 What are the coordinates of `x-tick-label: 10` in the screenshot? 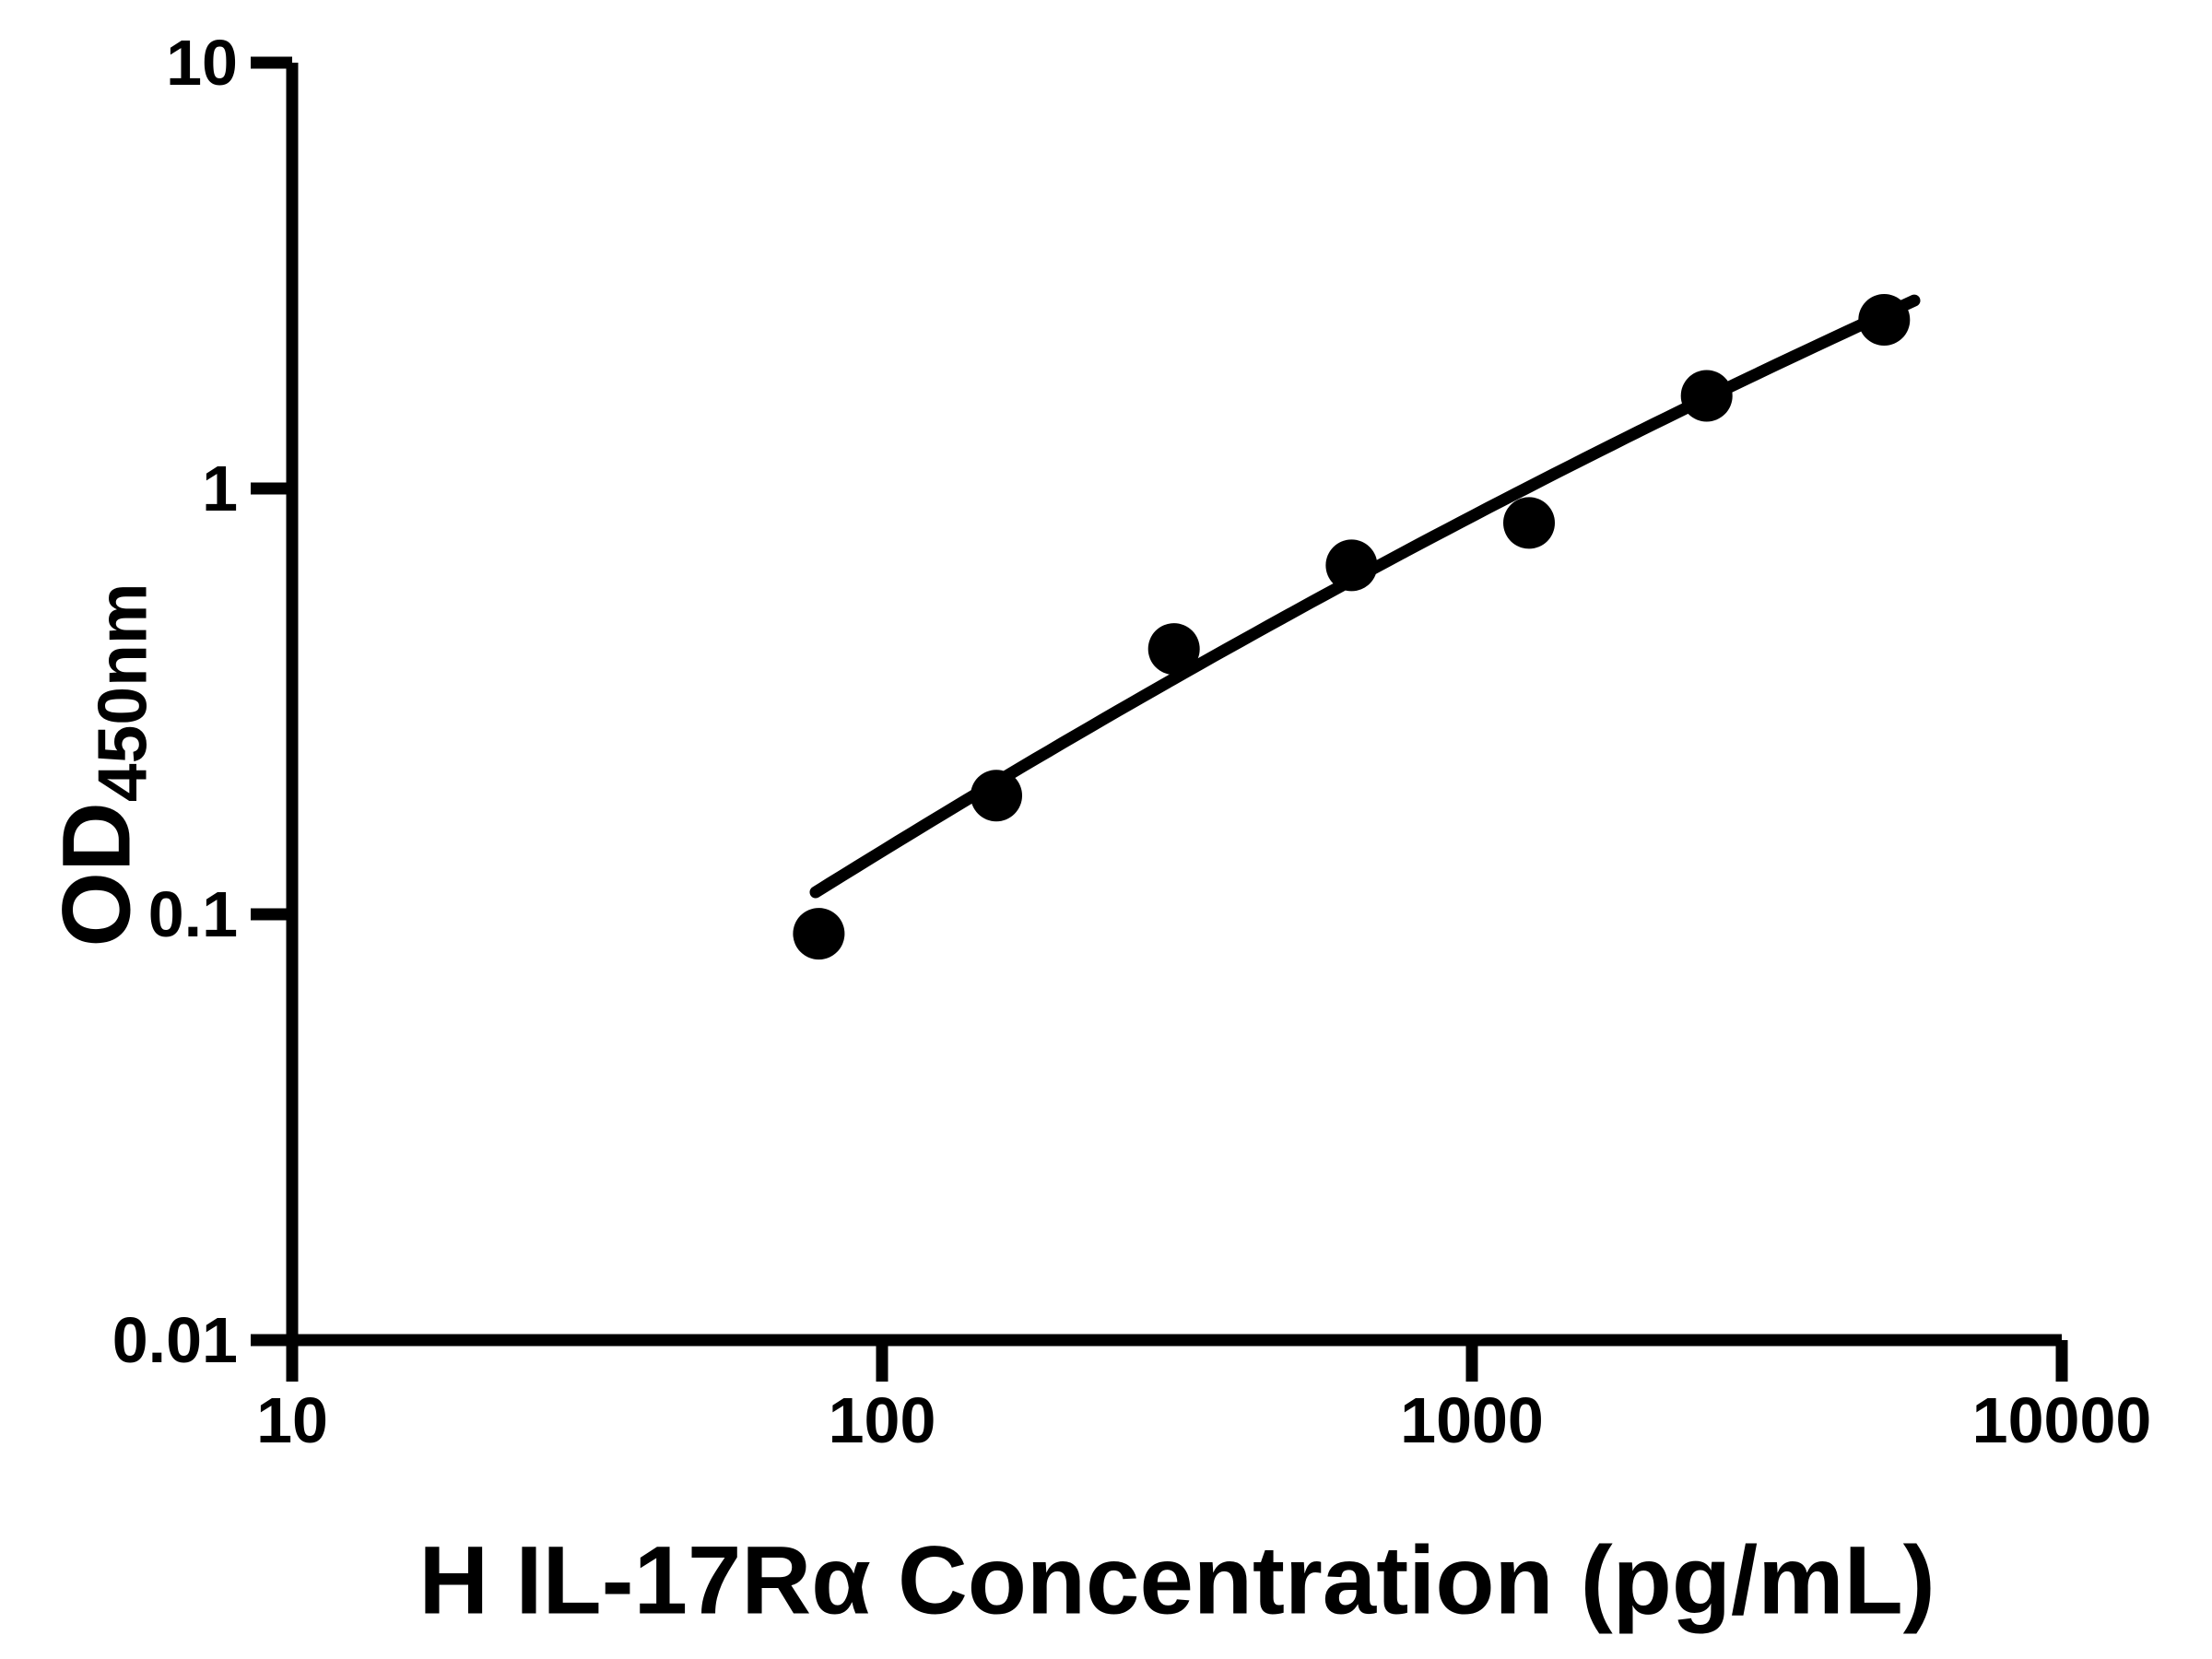 It's located at (292, 1420).